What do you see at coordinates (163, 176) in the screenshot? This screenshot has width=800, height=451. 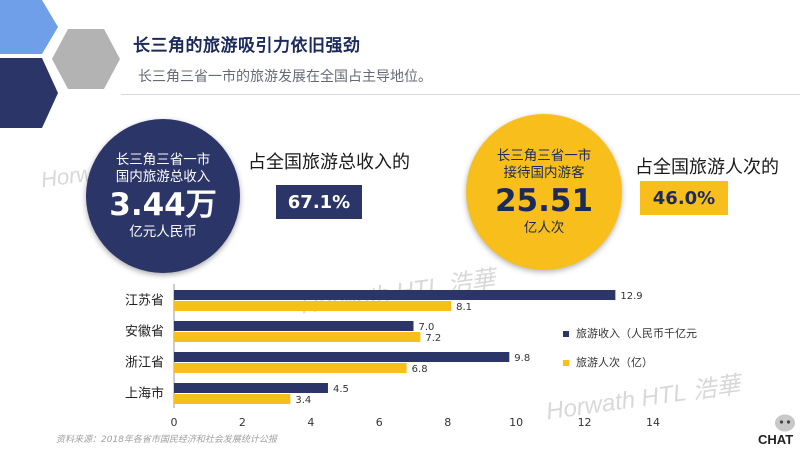 I see `revenue-circle-line2: 国内旅游总收入` at bounding box center [163, 176].